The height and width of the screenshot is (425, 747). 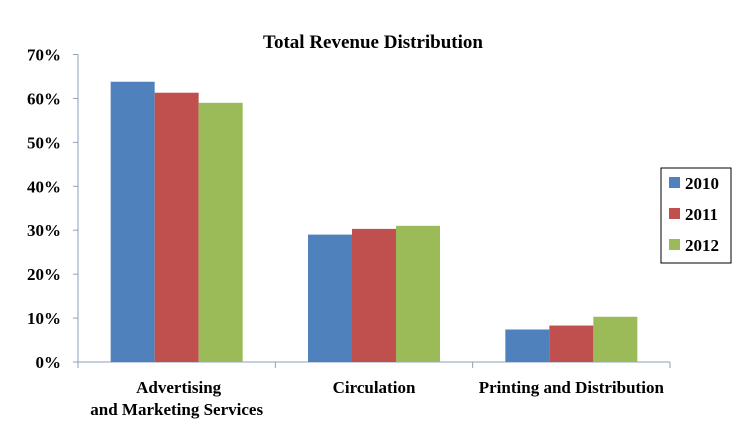 What do you see at coordinates (44, 318) in the screenshot?
I see `y-tick-label: 10%` at bounding box center [44, 318].